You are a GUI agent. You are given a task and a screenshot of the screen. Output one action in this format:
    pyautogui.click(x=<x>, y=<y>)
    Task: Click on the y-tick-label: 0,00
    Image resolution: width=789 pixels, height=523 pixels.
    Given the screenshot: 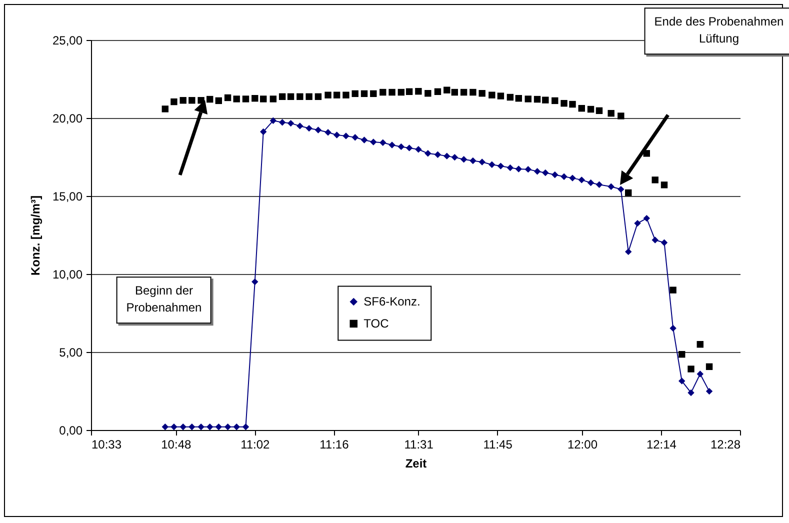 What is the action you would take?
    pyautogui.click(x=71, y=431)
    